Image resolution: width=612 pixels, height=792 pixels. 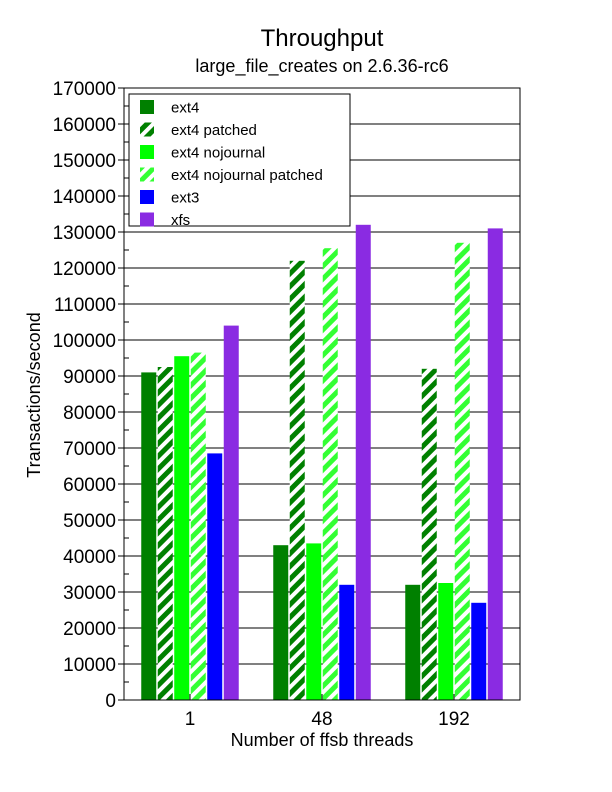 I want to click on y-tick-label: 160000, so click(x=84, y=125).